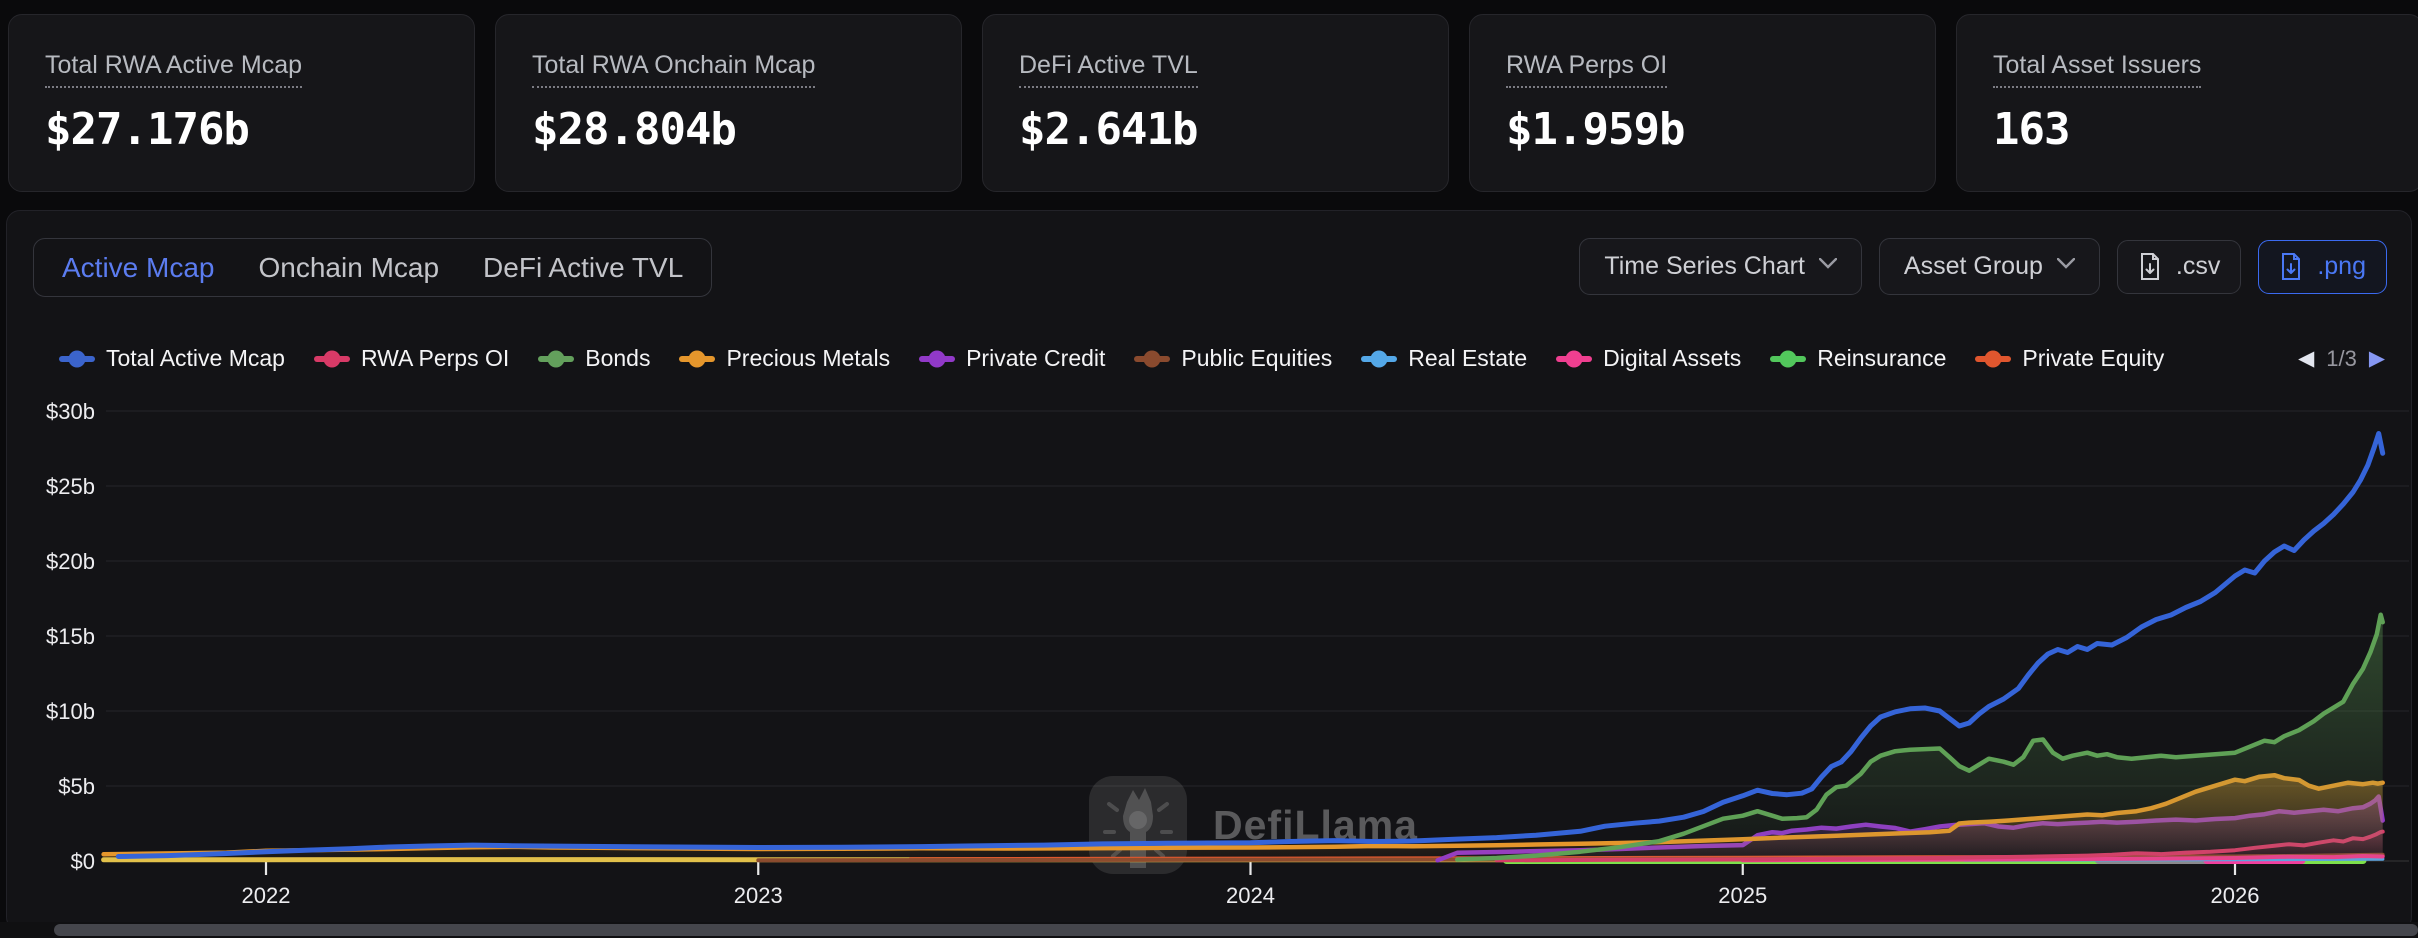  I want to click on dropdown-label: Asset Group, so click(1973, 266).